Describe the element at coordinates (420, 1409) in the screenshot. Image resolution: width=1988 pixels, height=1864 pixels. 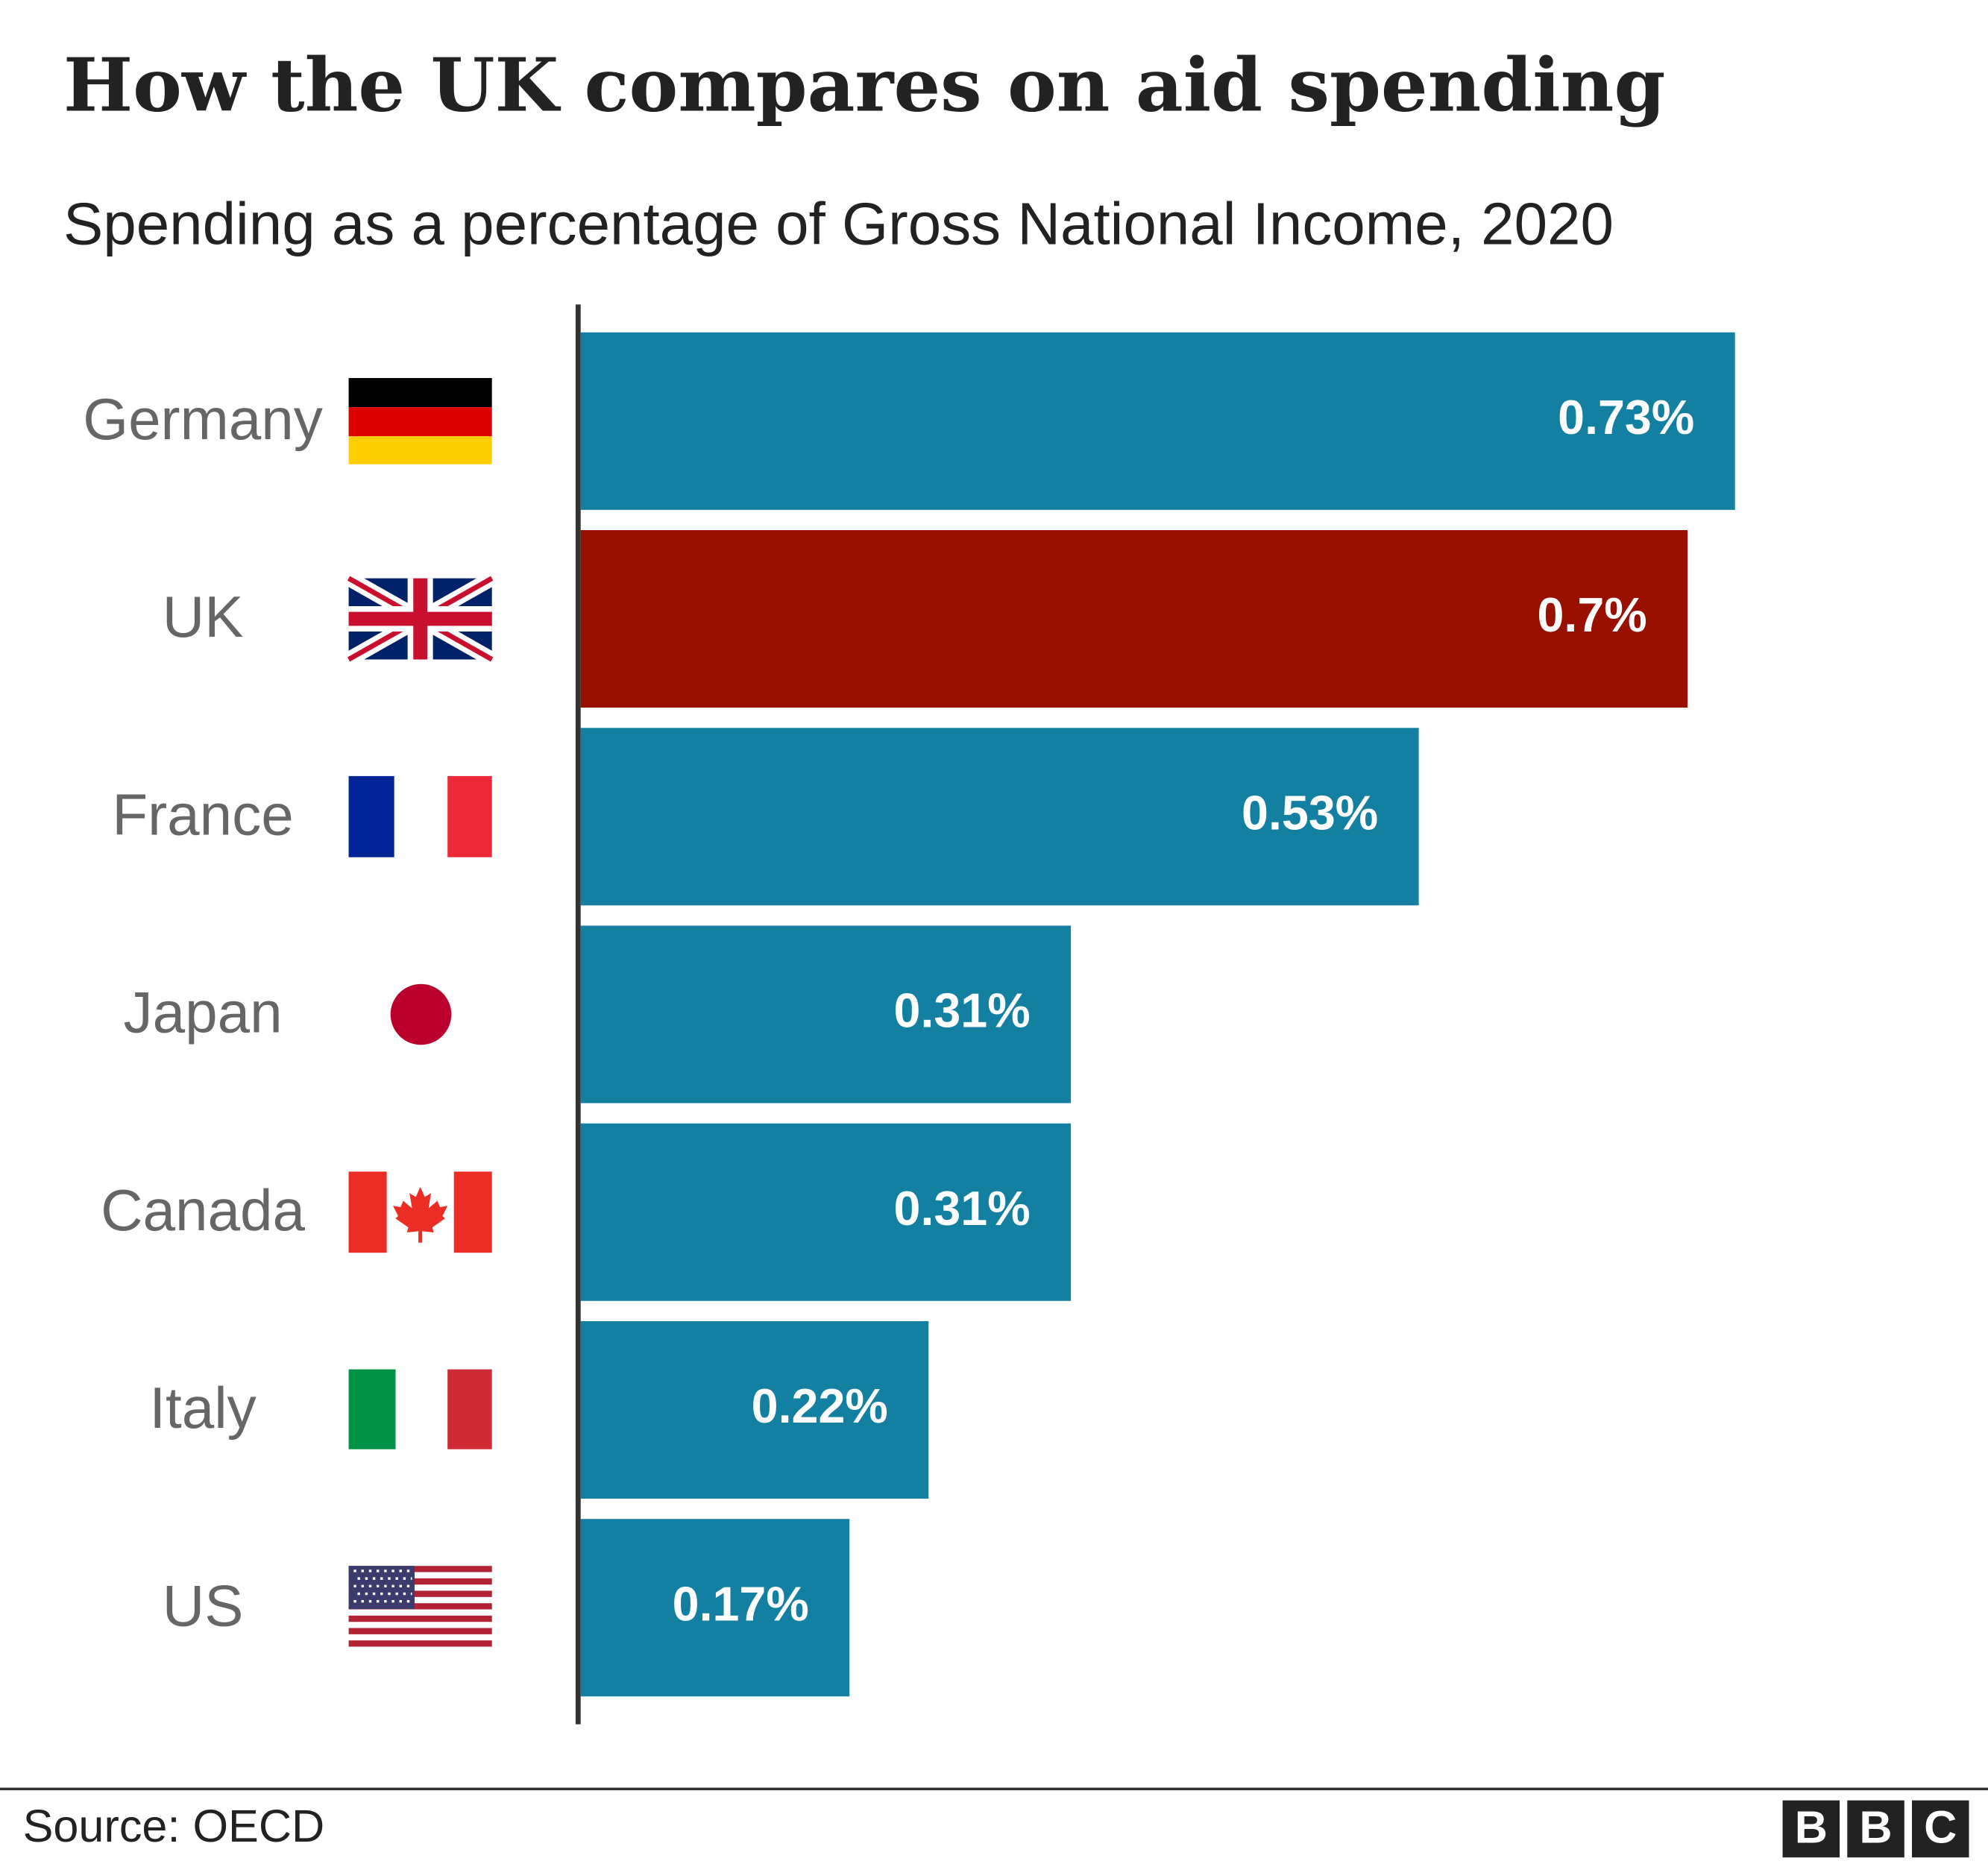
I see `flag-italy` at that location.